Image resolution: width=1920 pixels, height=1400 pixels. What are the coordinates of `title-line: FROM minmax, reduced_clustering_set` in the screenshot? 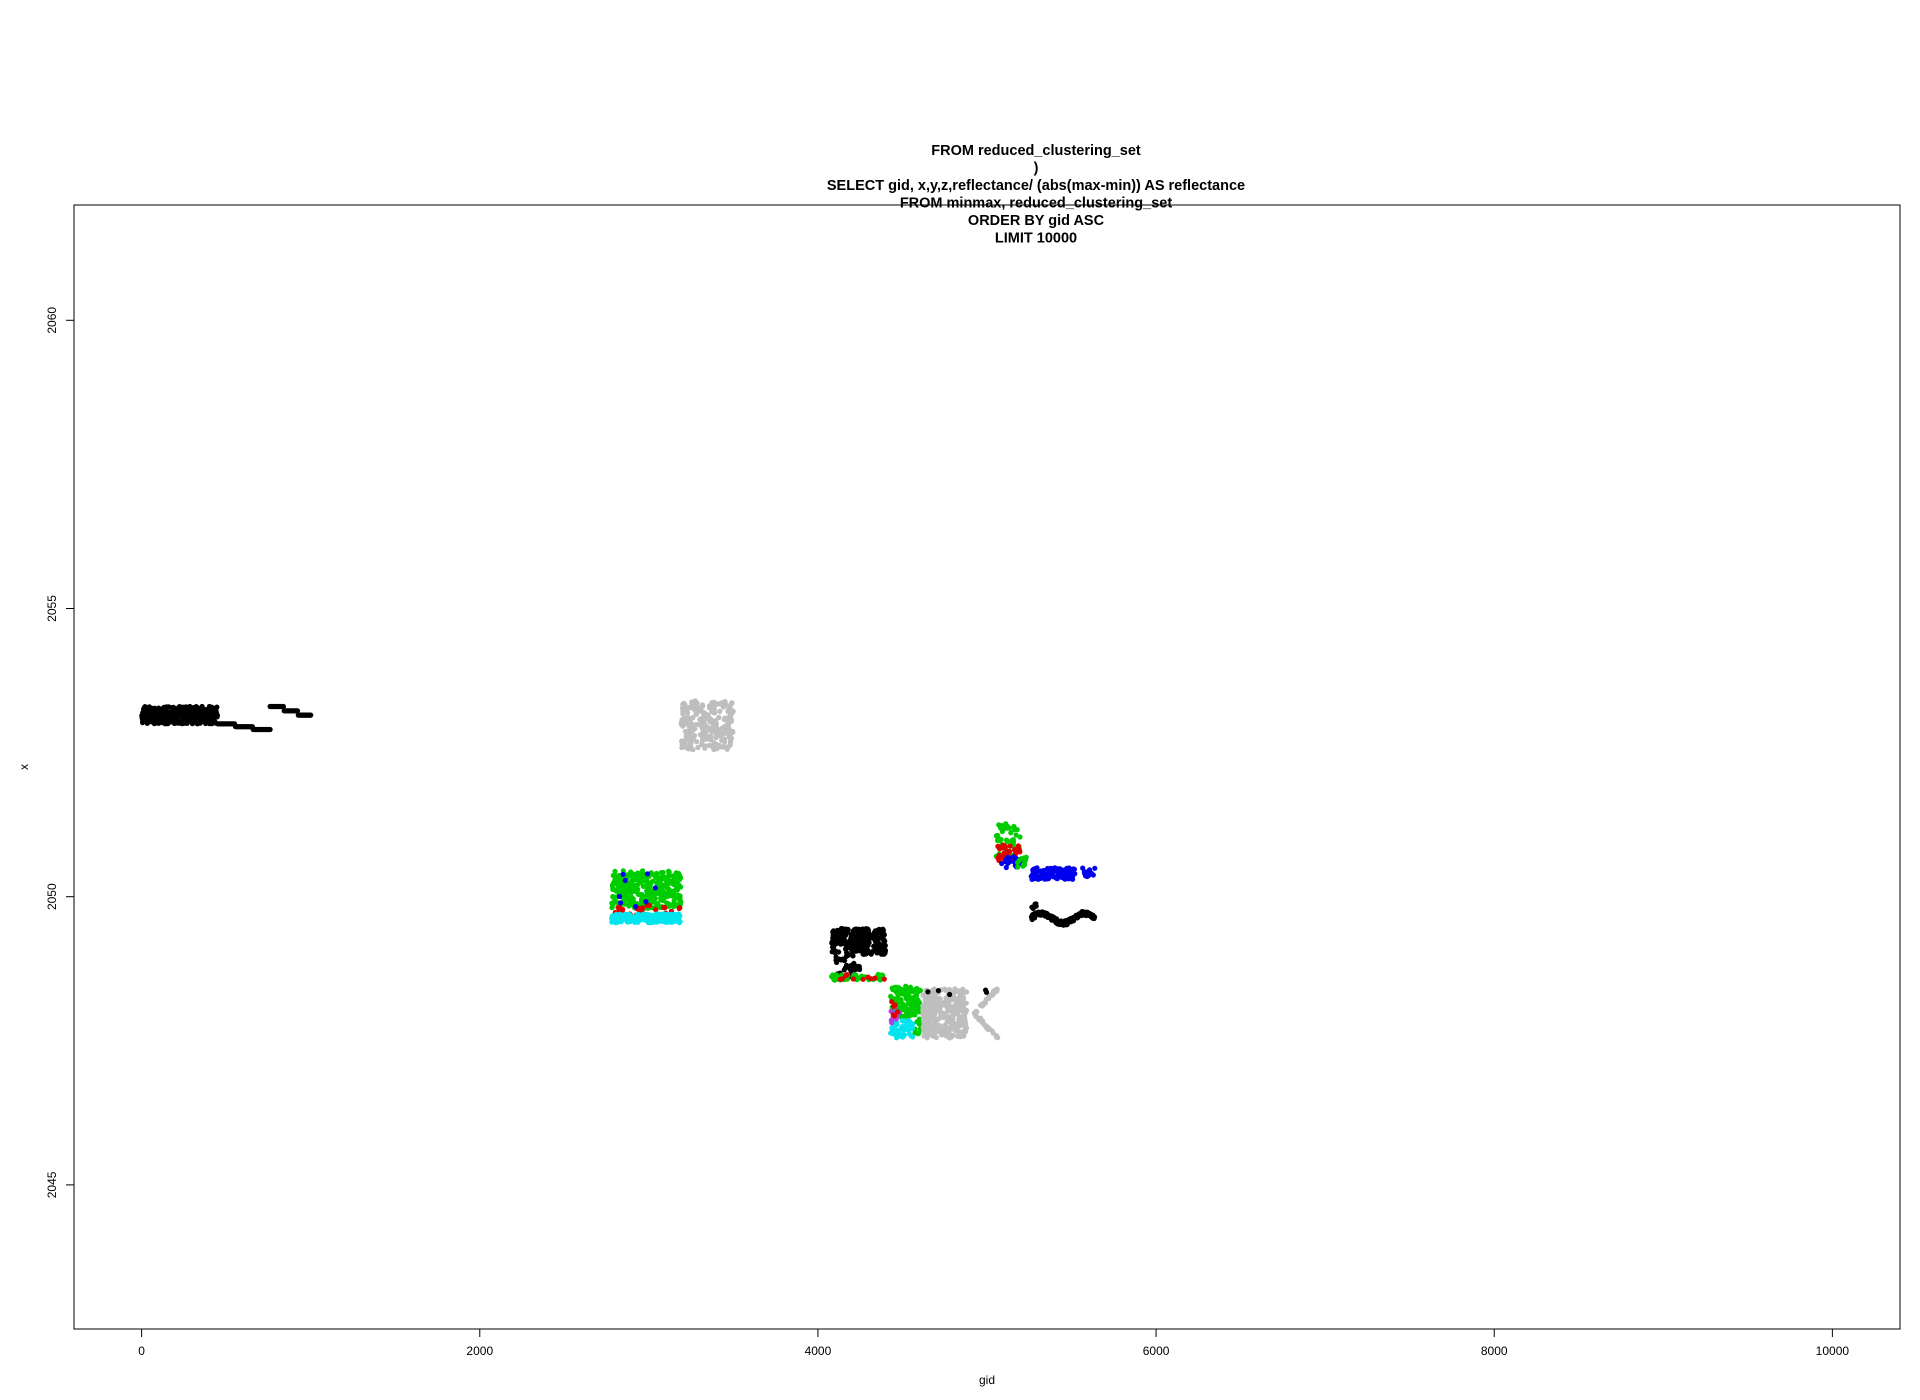 It's located at (1036, 204).